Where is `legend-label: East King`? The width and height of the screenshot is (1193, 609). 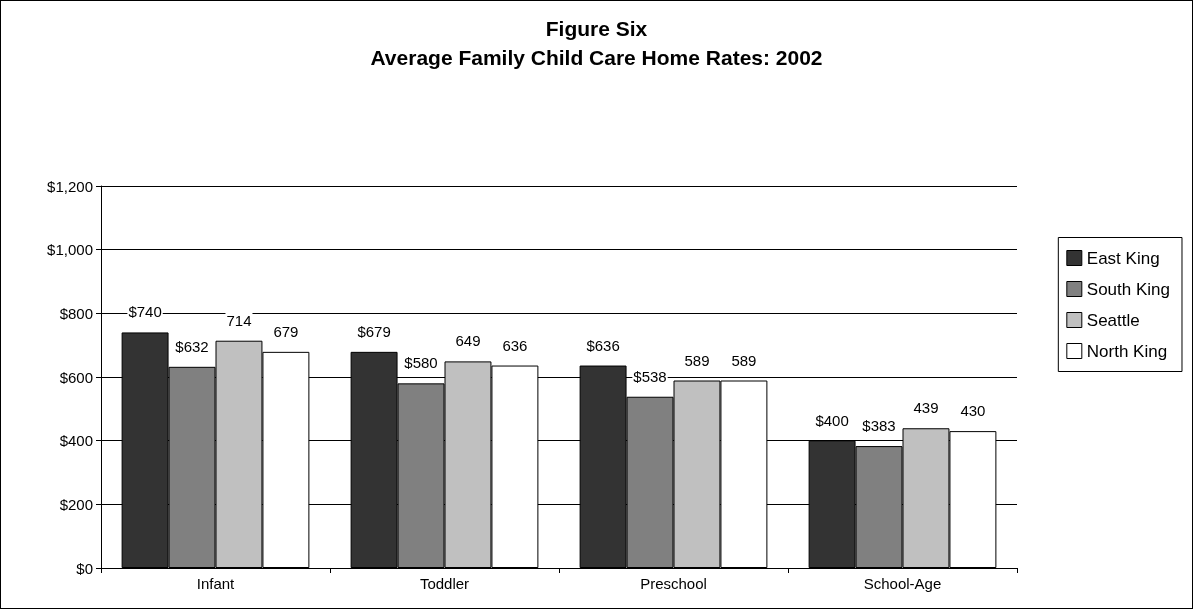 legend-label: East King is located at coordinates (1123, 258).